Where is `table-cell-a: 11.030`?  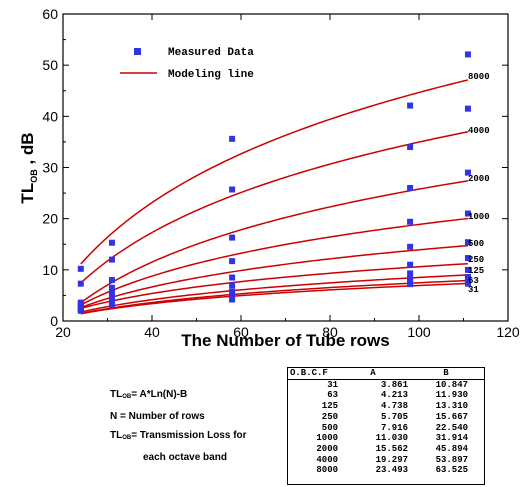 table-cell-a: 11.030 is located at coordinates (391, 438).